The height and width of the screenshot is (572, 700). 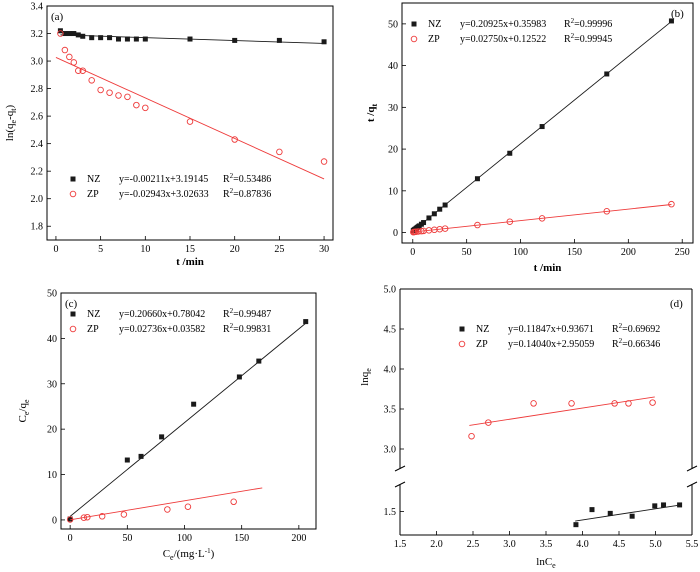 What do you see at coordinates (588, 23) in the screenshot?
I see `legend-r2-nz: R2=0.99996` at bounding box center [588, 23].